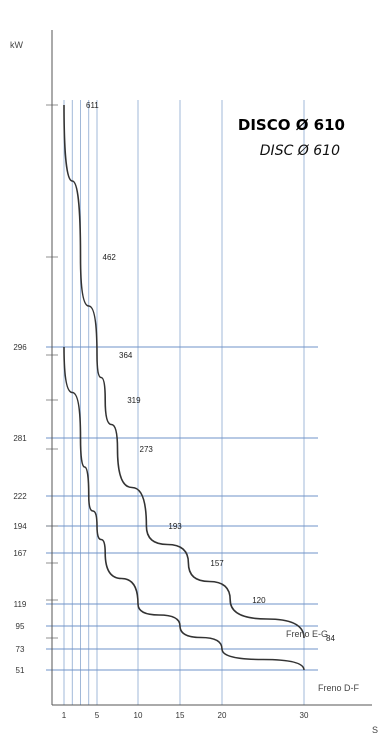  Describe the element at coordinates (259, 600) in the screenshot. I see `data-label: 120` at that location.